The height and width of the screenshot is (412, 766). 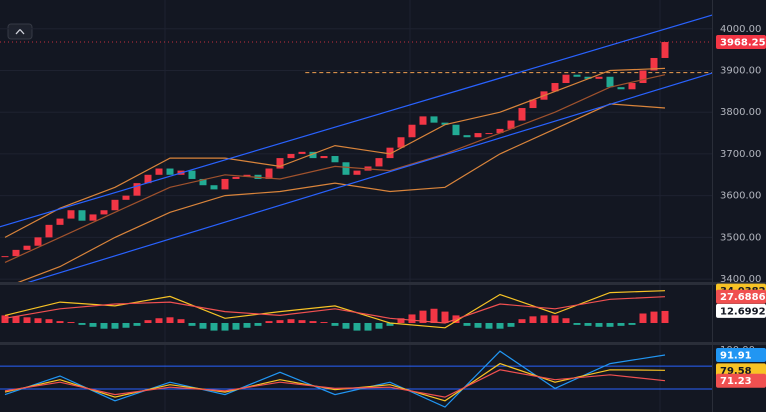 I want to click on y-tick-label: 3500.00, so click(x=740, y=237).